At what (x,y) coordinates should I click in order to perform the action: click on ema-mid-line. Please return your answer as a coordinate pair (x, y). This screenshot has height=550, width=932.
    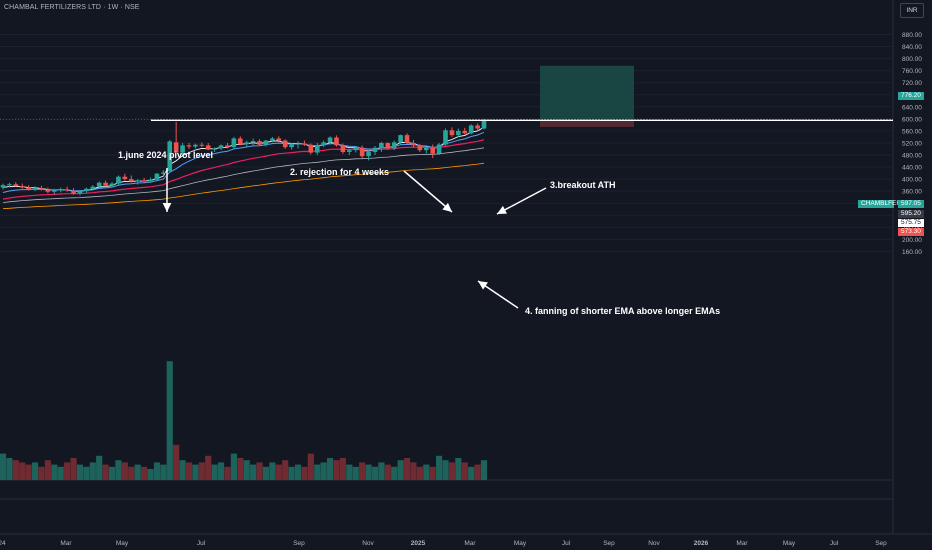
    Looking at the image, I should click on (243, 162).